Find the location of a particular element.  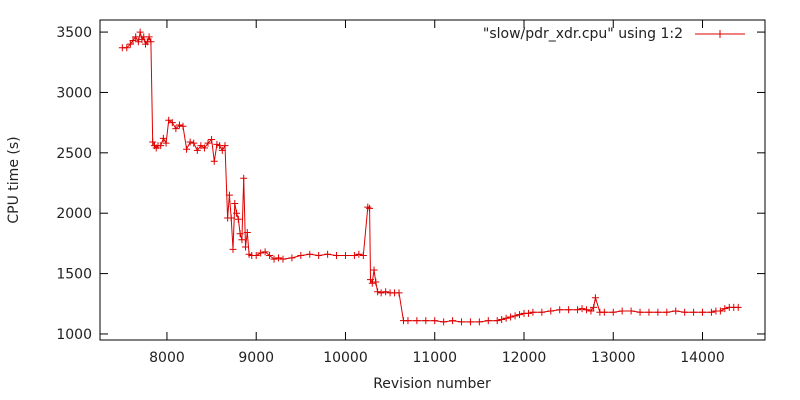

y-tick-label: 2500 is located at coordinates (74, 154).